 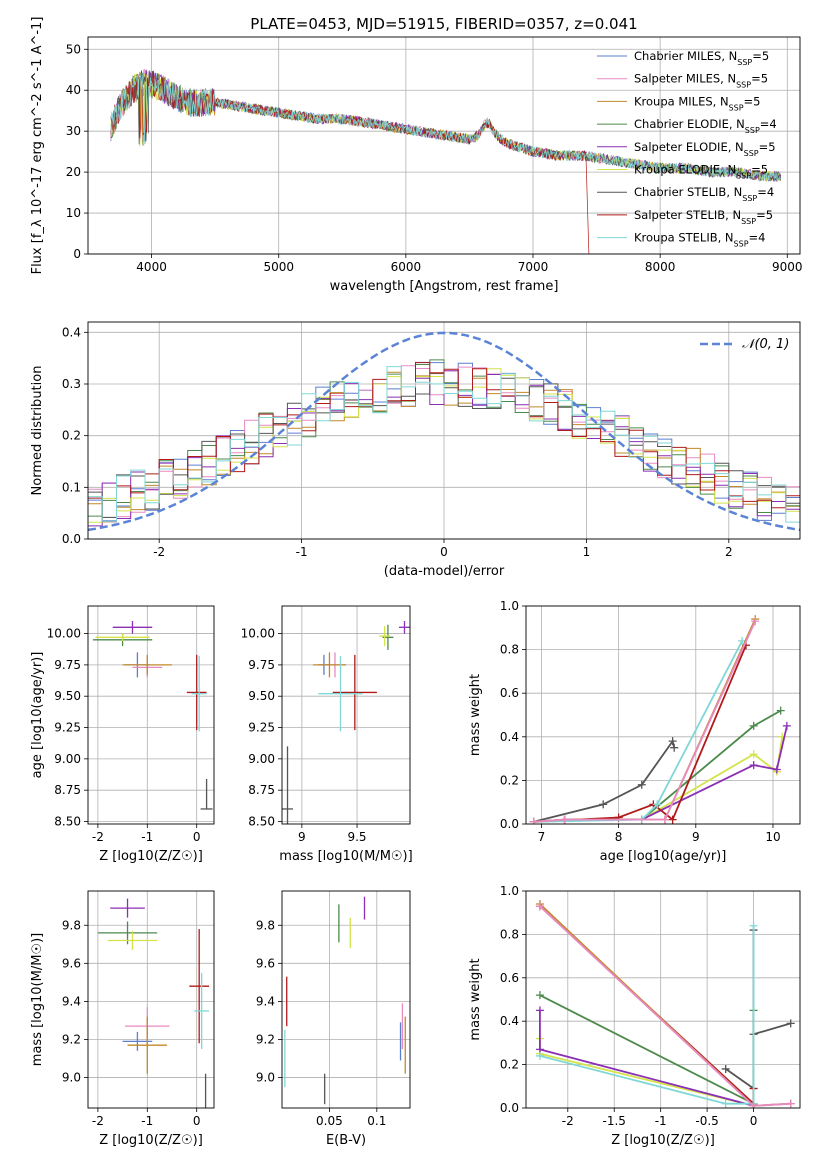 I want to click on legend-label: Salpeter MILES, NSSP=5, so click(x=701, y=81).